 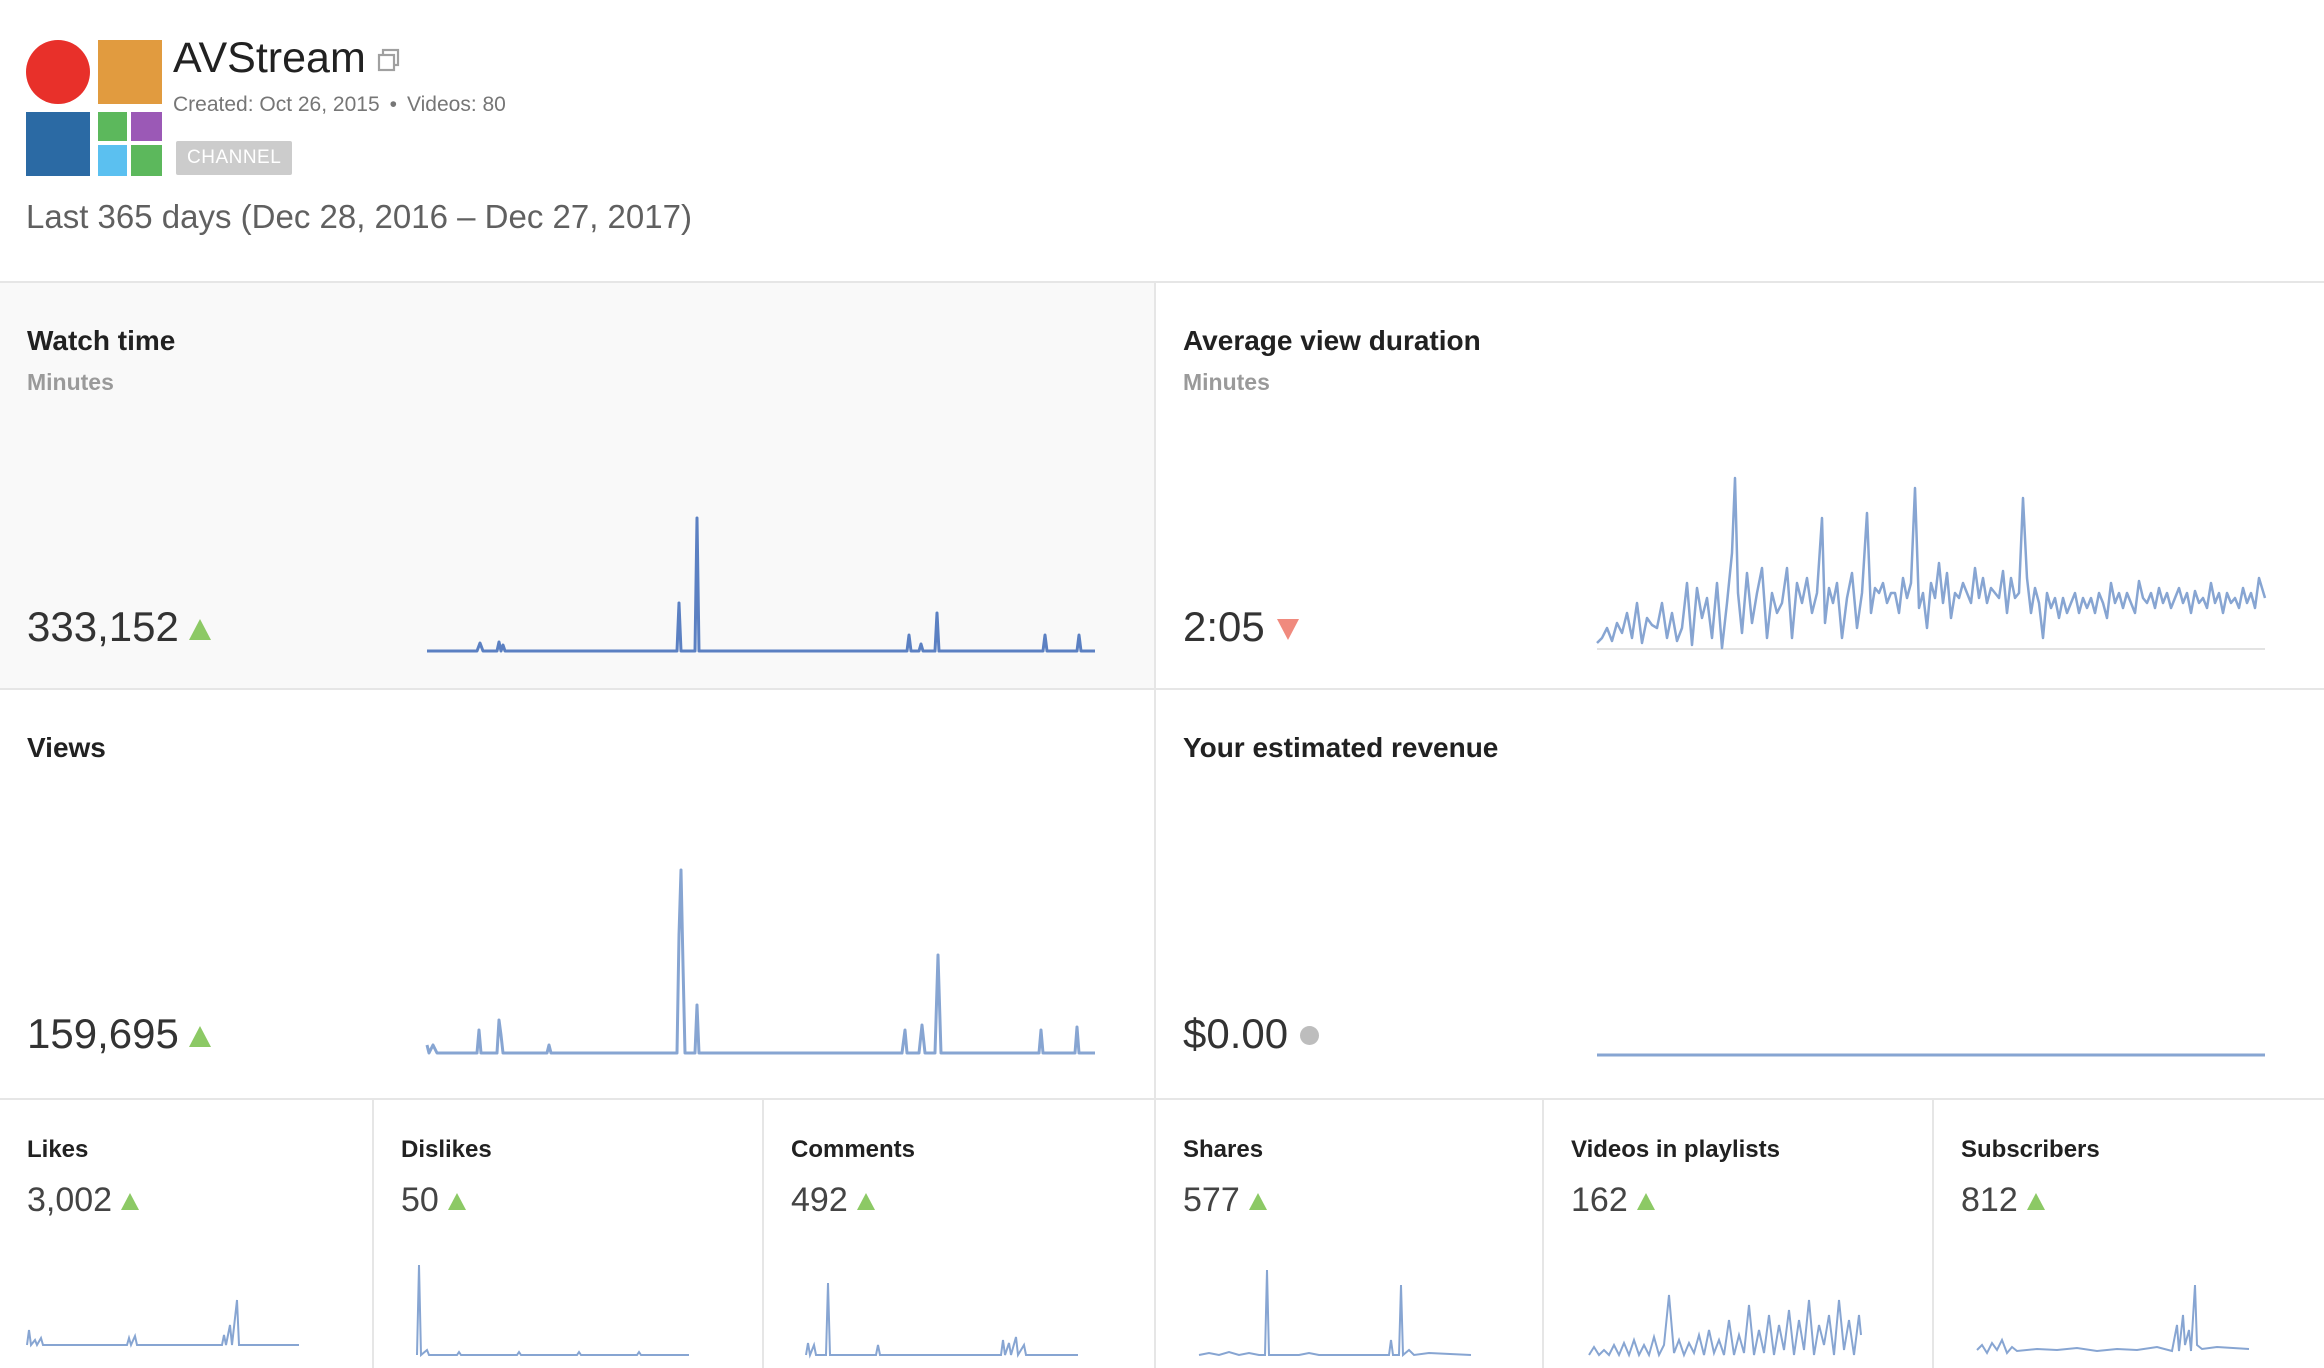 I want to click on views-card: Views 159,695, so click(x=577, y=894).